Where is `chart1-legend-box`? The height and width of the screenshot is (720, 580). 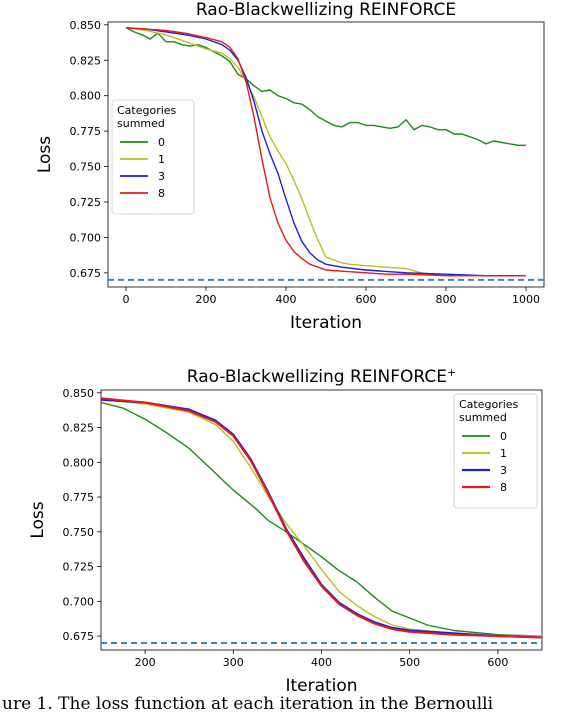
chart1-legend-box is located at coordinates (495, 451).